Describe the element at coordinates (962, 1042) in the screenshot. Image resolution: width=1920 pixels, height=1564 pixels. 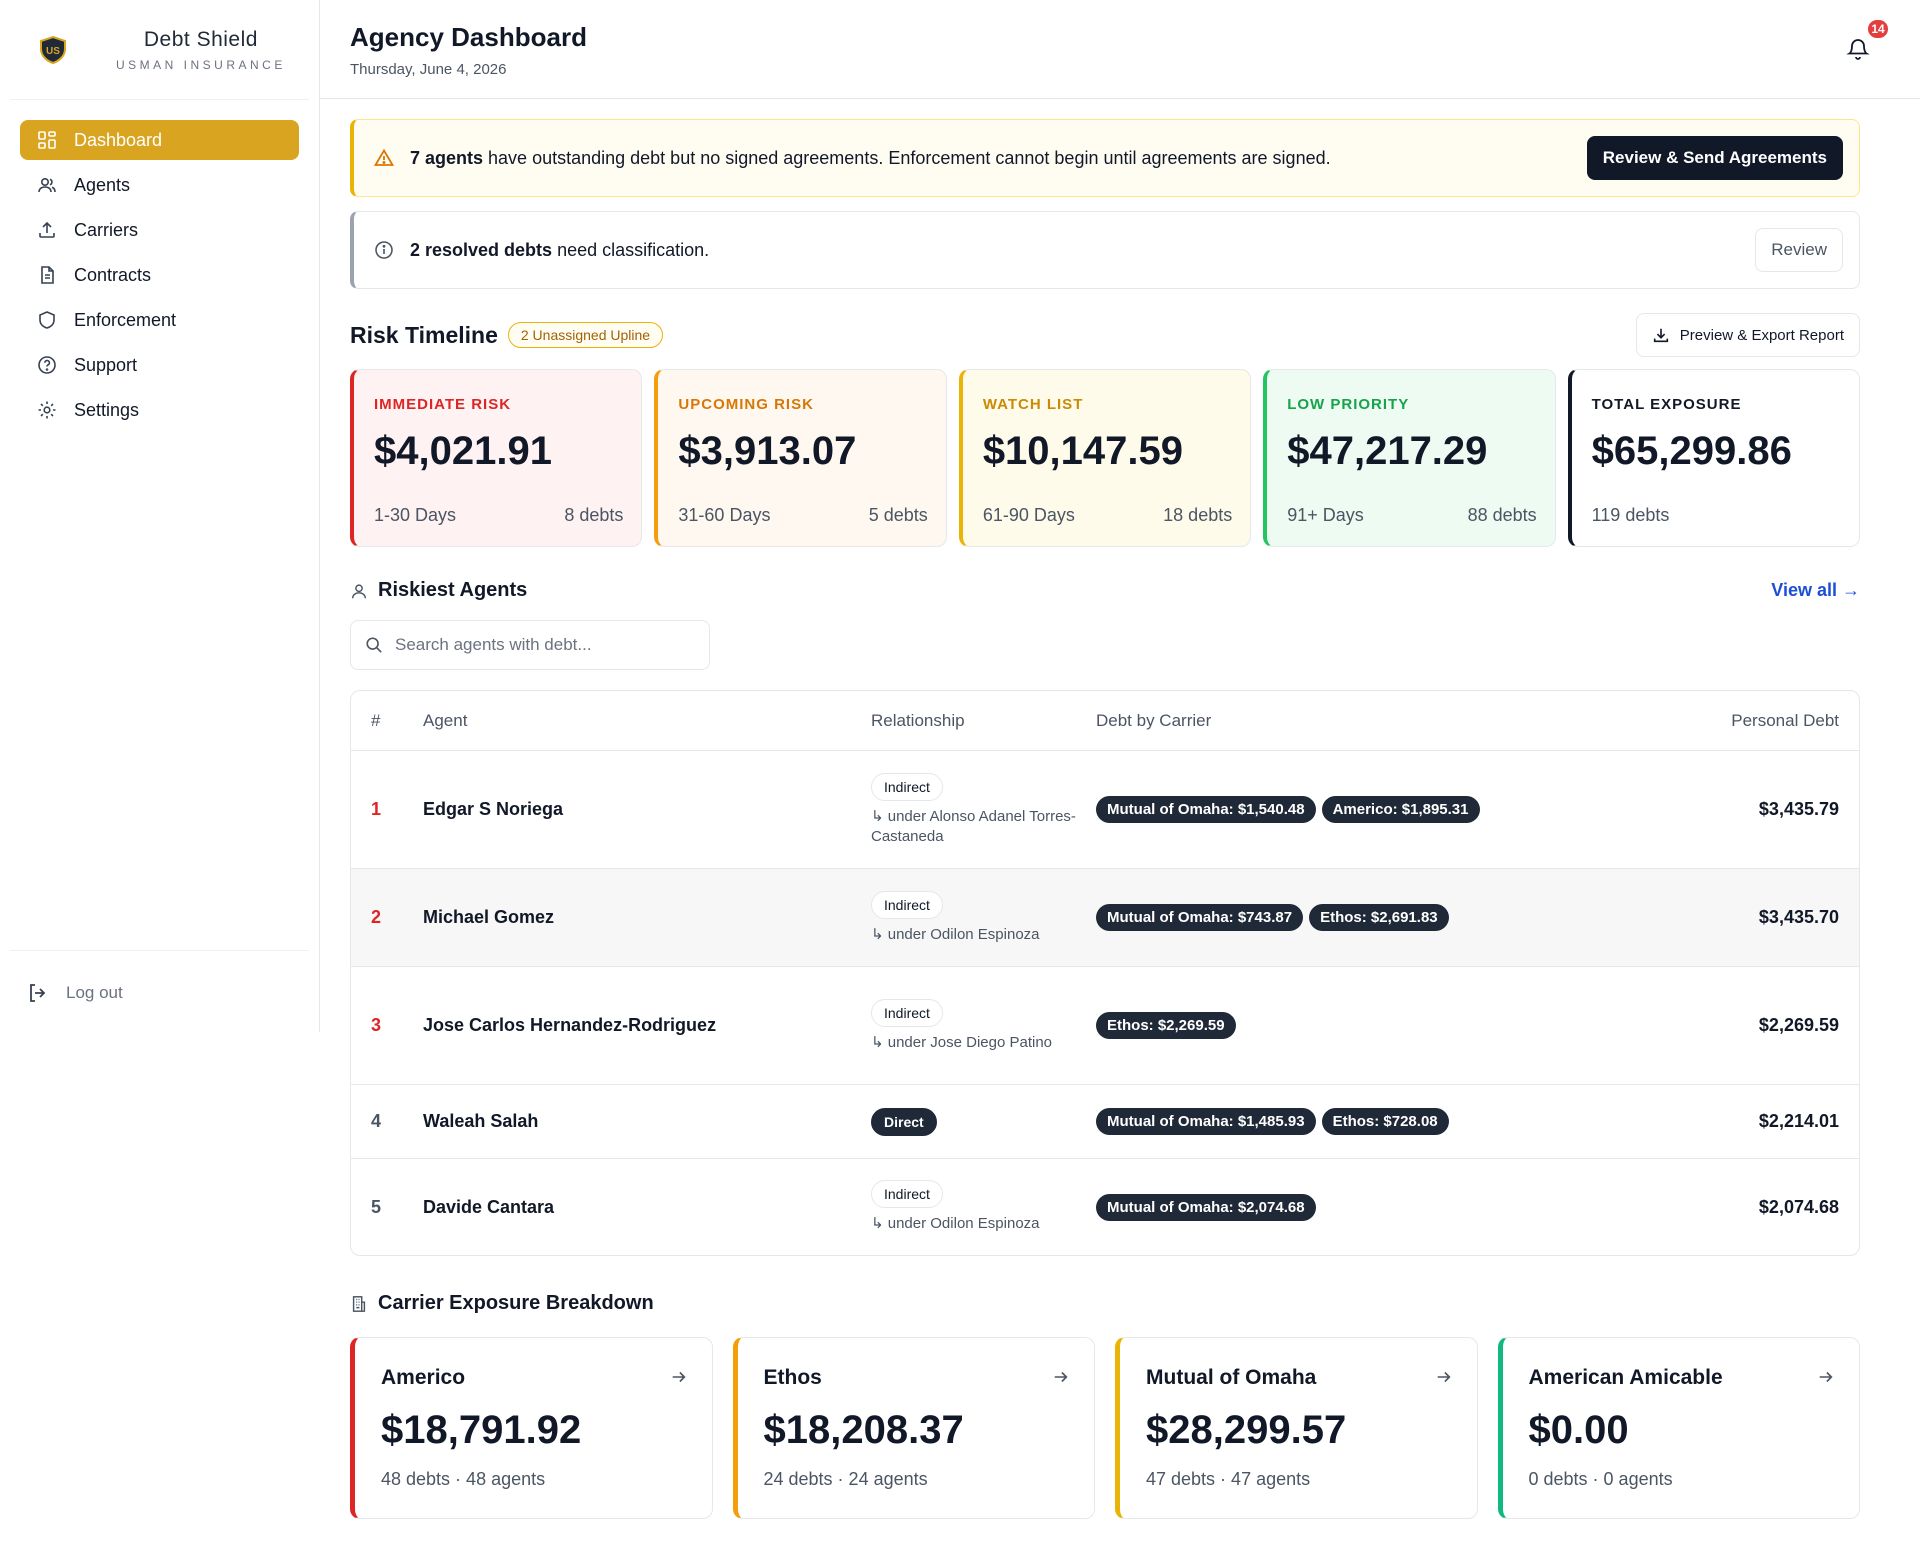
I see `upline-text: ↳ under Jose Diego Patino` at that location.